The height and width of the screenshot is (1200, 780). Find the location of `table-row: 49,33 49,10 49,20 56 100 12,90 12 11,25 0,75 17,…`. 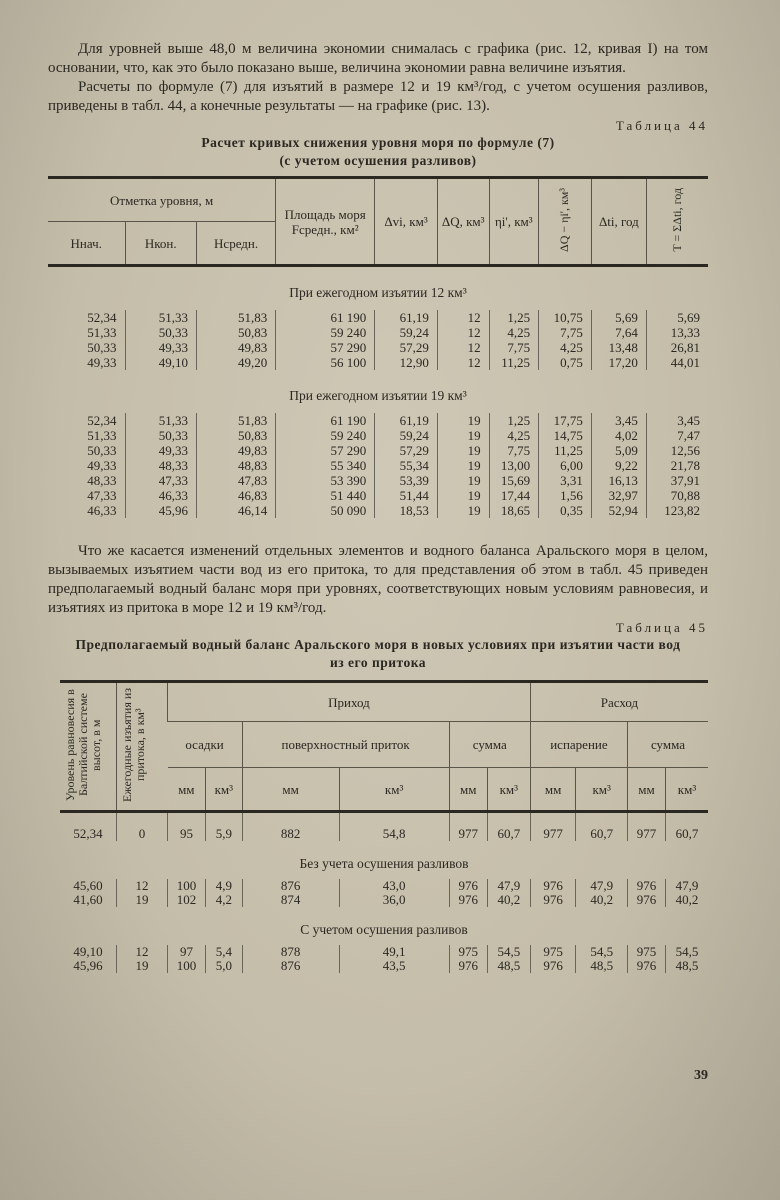

table-row: 49,33 49,10 49,20 56 100 12,90 12 11,25 0,75 17,… is located at coordinates (378, 362).